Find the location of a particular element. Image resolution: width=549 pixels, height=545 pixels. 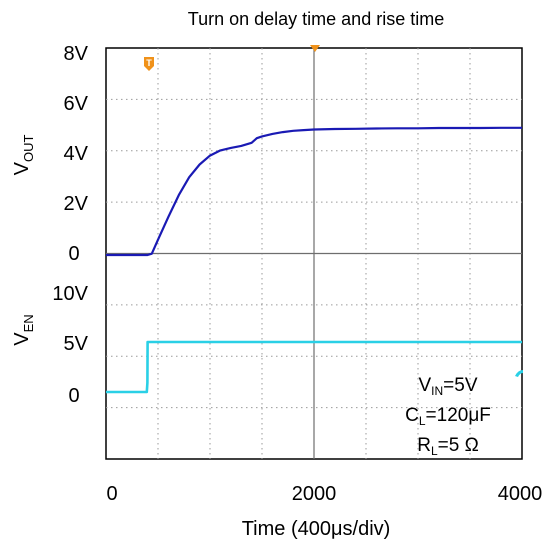

x-axis-label: Time (400μs/div) is located at coordinates (316, 529).